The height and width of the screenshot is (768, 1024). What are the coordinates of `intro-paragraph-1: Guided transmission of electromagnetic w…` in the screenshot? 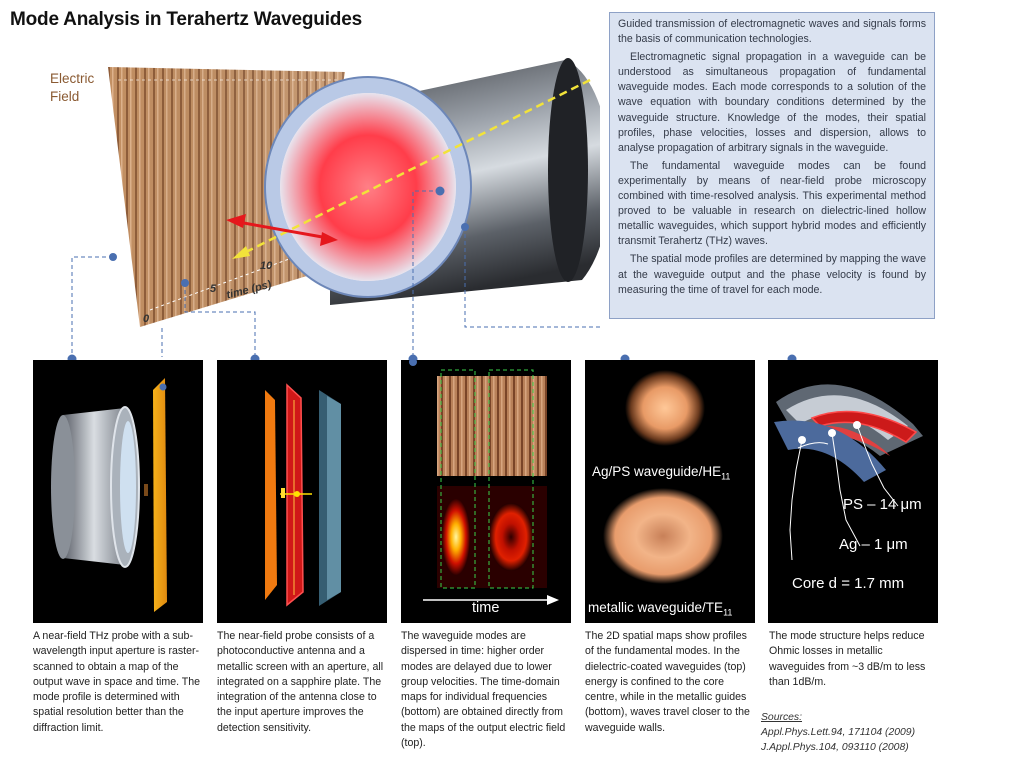 It's located at (772, 32).